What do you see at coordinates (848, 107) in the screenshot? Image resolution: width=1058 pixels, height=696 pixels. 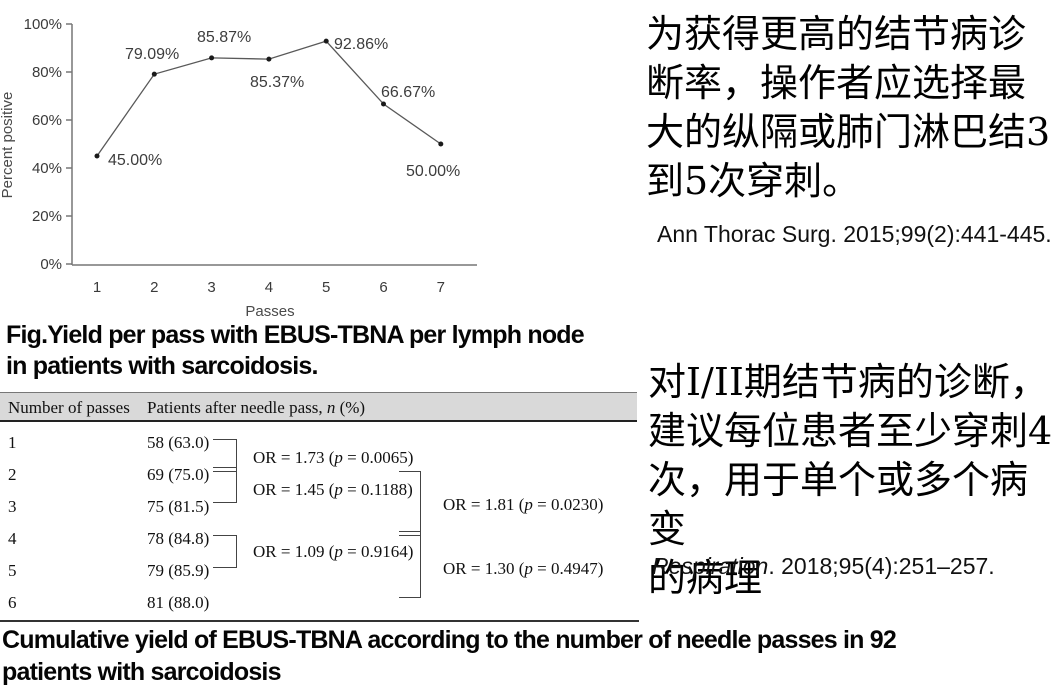 I see `chinese-note-1: 为获得更高的结节病诊 断率，操作者应选择最 大的纵隔或肺门淋巴结3 到5次穿刺。` at bounding box center [848, 107].